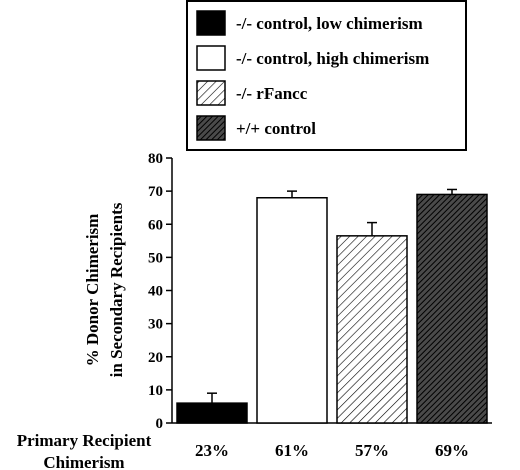 Image resolution: width=520 pixels, height=470 pixels. I want to click on y-tick-label: 0, so click(160, 424).